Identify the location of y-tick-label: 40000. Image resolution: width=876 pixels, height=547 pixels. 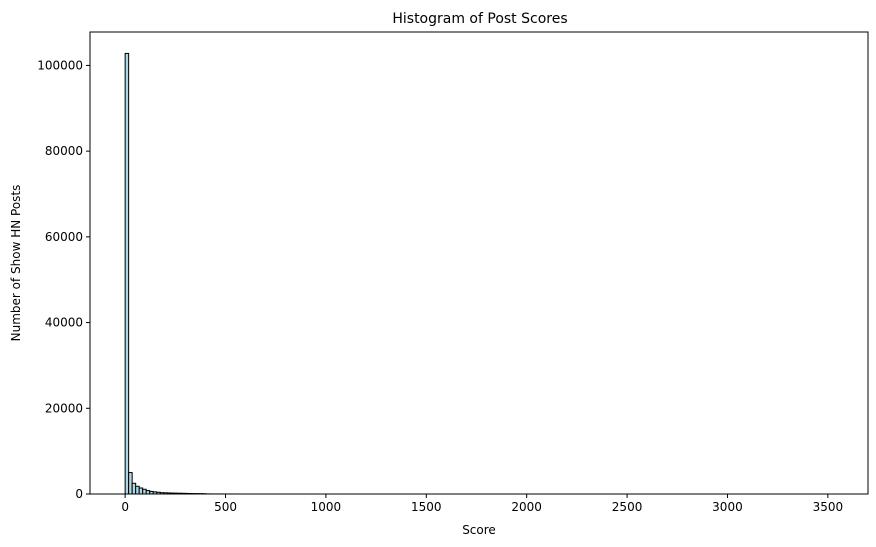
(64, 323).